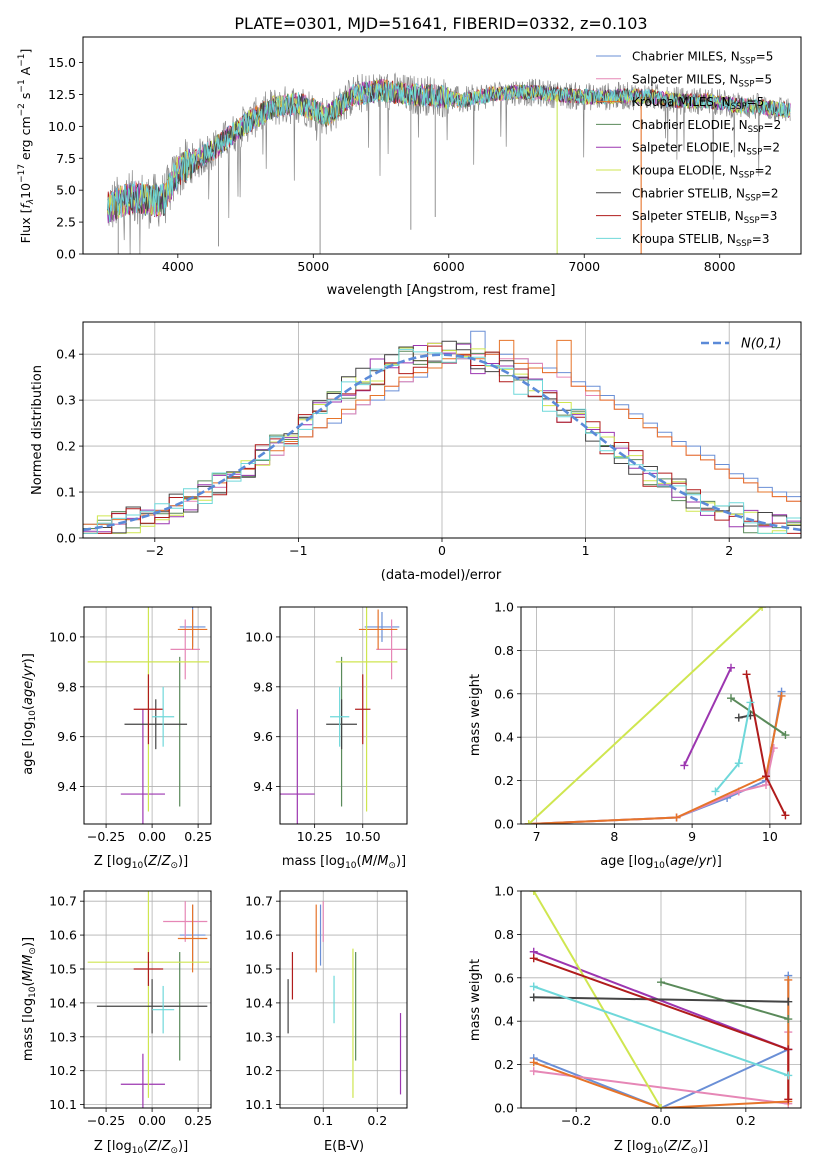 This screenshot has height=1170, width=819. Describe the element at coordinates (141, 1147) in the screenshot. I see `mass-vs-metallicity-xlabel: Z [log10(Z/Z⊙)]` at that location.